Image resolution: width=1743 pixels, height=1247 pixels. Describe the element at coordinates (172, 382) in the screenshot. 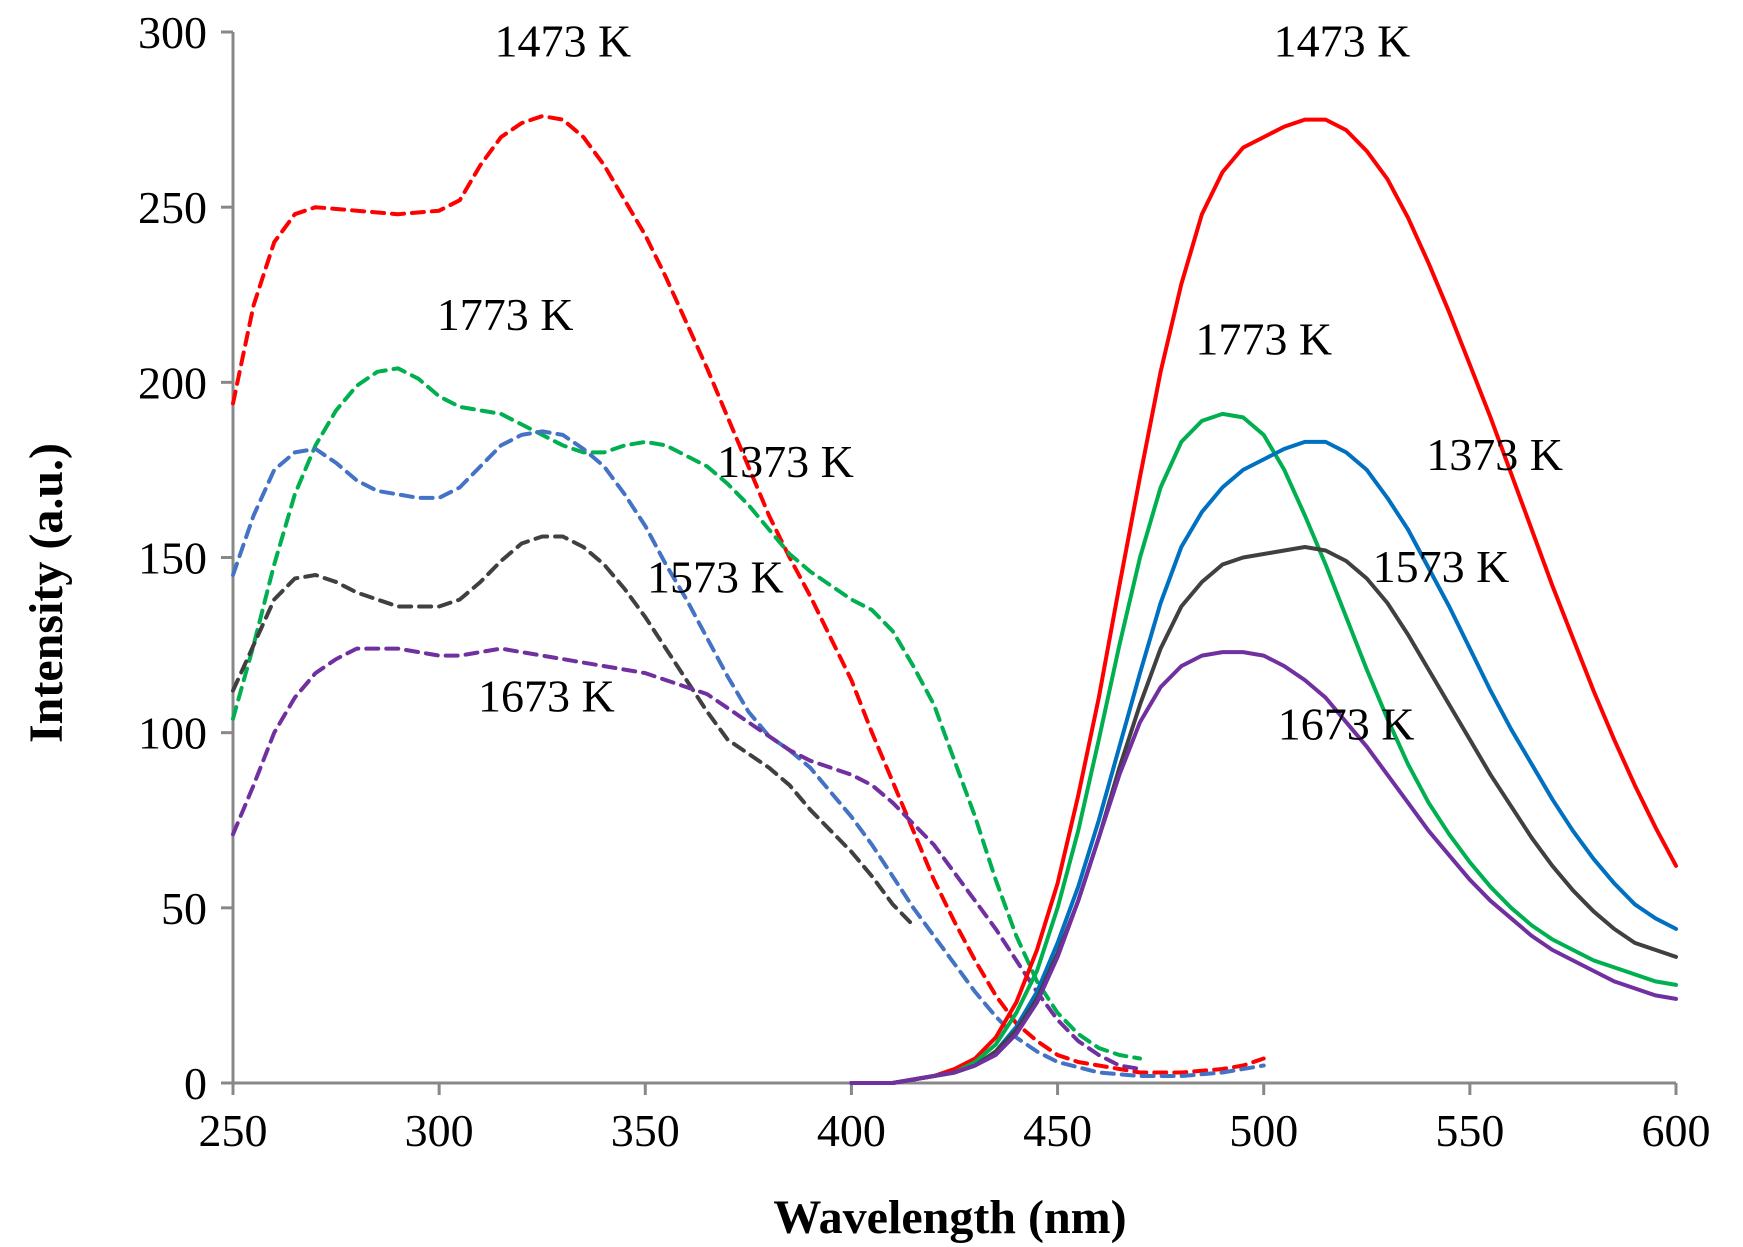

I see `y-tick-label: 200` at that location.